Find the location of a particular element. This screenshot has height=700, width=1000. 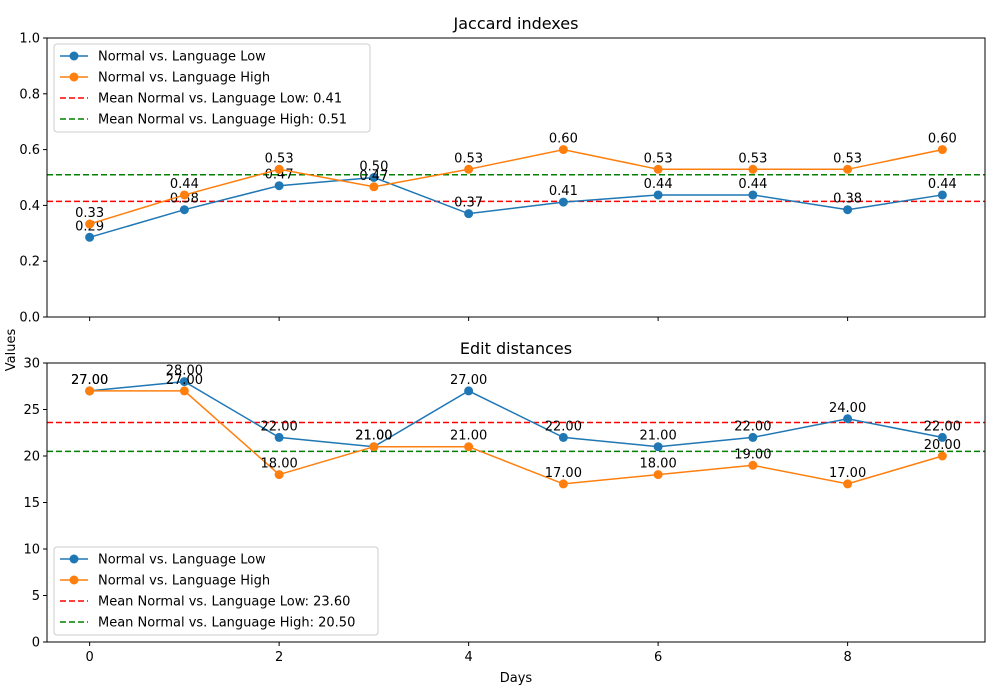

legend-label-2: Mean Normal vs. Language Low: 0.41 is located at coordinates (220, 99).